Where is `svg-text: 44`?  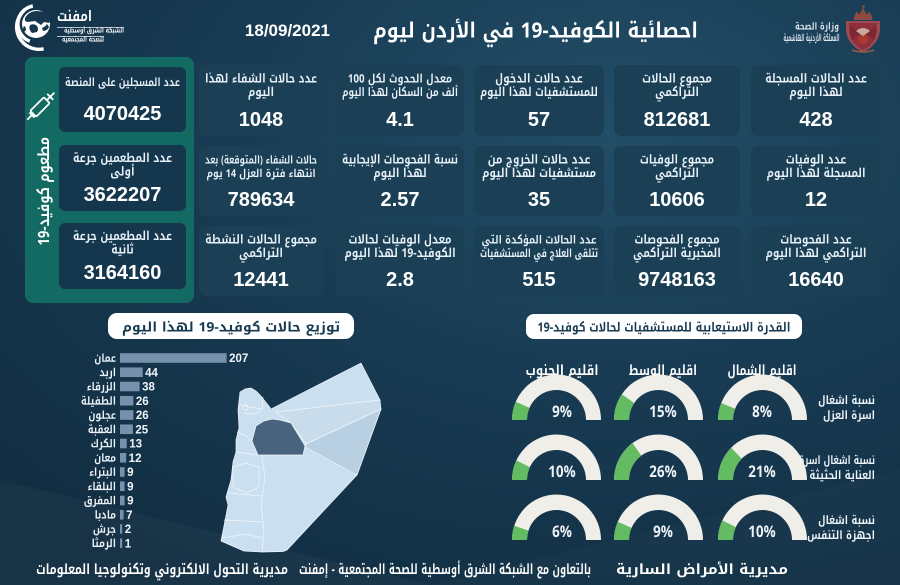 svg-text: 44 is located at coordinates (151, 373).